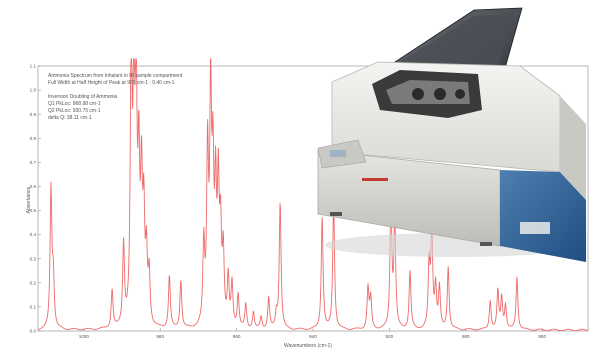 This screenshot has height=355, width=592. I want to click on x-tick-label: 960, so click(237, 336).